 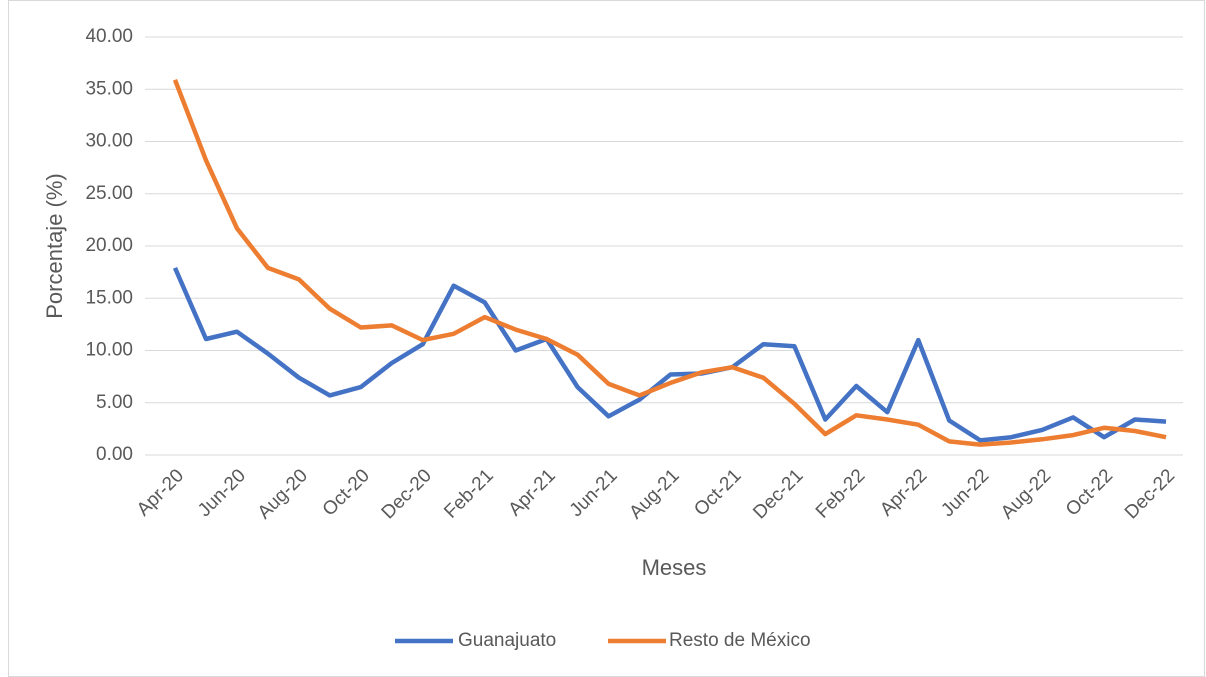 What do you see at coordinates (407, 494) in the screenshot?
I see `x-tick-label: Dec-20` at bounding box center [407, 494].